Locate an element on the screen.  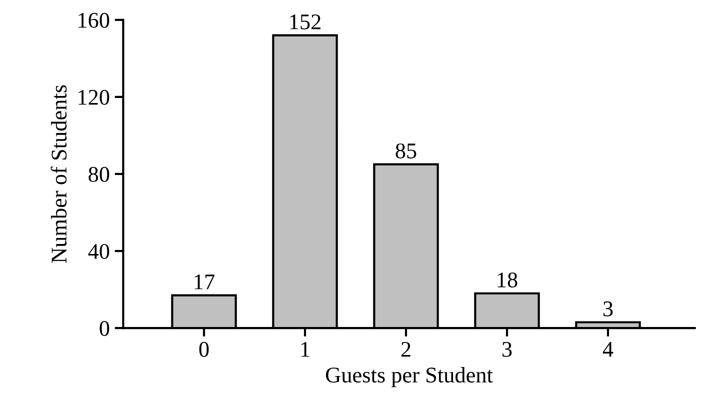
y-tick-label: 0 is located at coordinates (105, 328).